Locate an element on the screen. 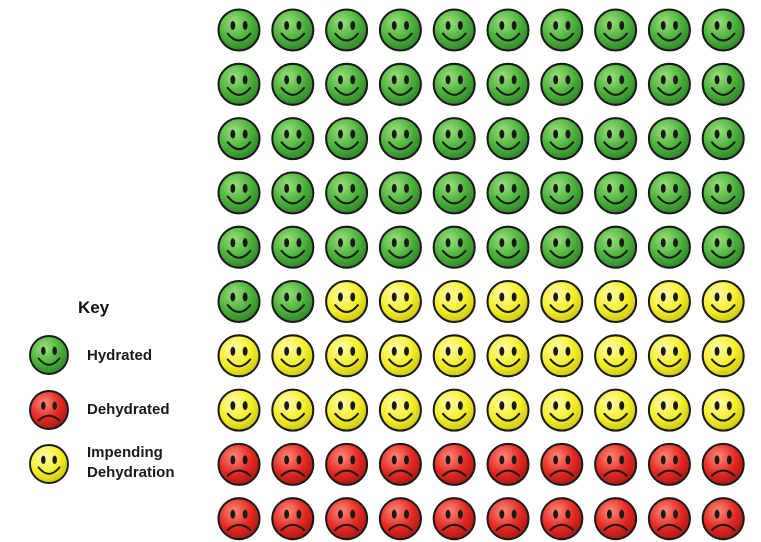 The width and height of the screenshot is (761, 542). legend-label-impending-line1: Impending is located at coordinates (125, 452).